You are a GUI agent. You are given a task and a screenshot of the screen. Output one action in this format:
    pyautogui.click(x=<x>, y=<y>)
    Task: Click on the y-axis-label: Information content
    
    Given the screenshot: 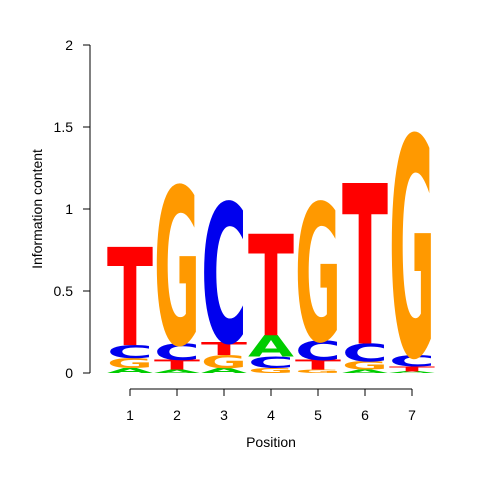 What is the action you would take?
    pyautogui.click(x=37, y=209)
    